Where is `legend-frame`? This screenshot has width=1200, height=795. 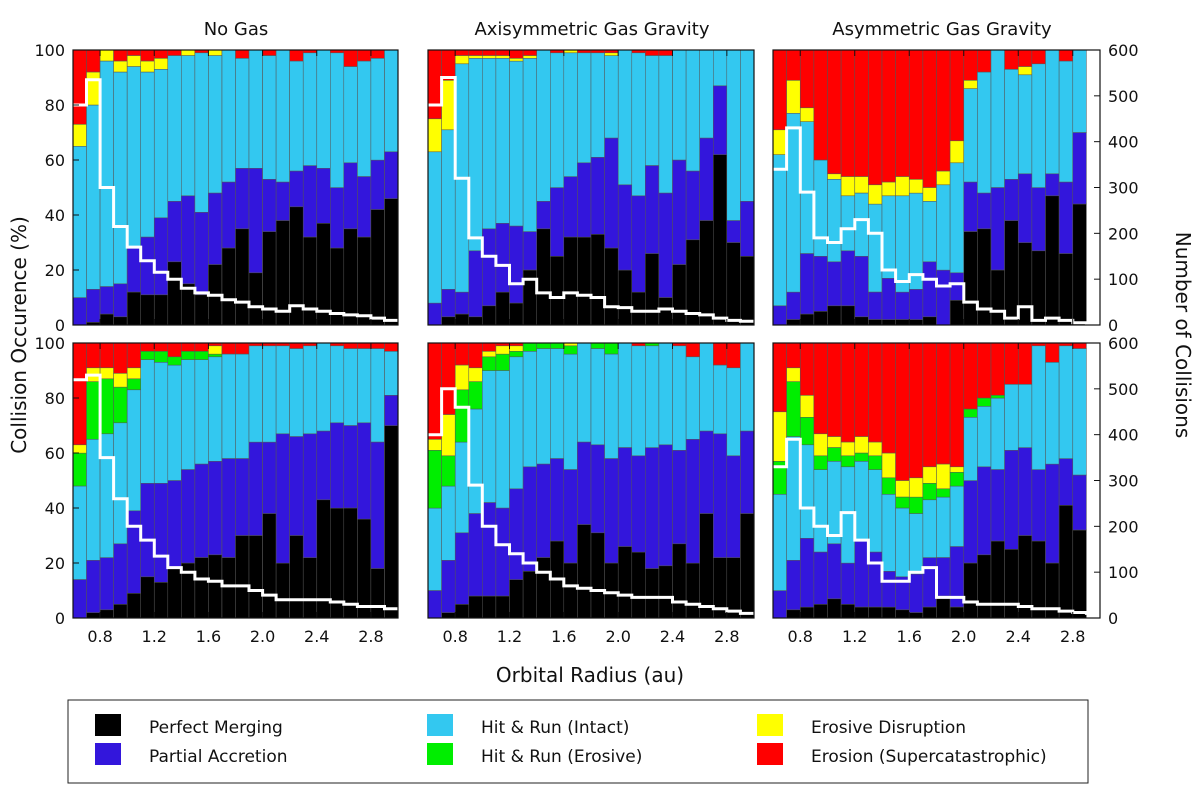 legend-frame is located at coordinates (578, 741).